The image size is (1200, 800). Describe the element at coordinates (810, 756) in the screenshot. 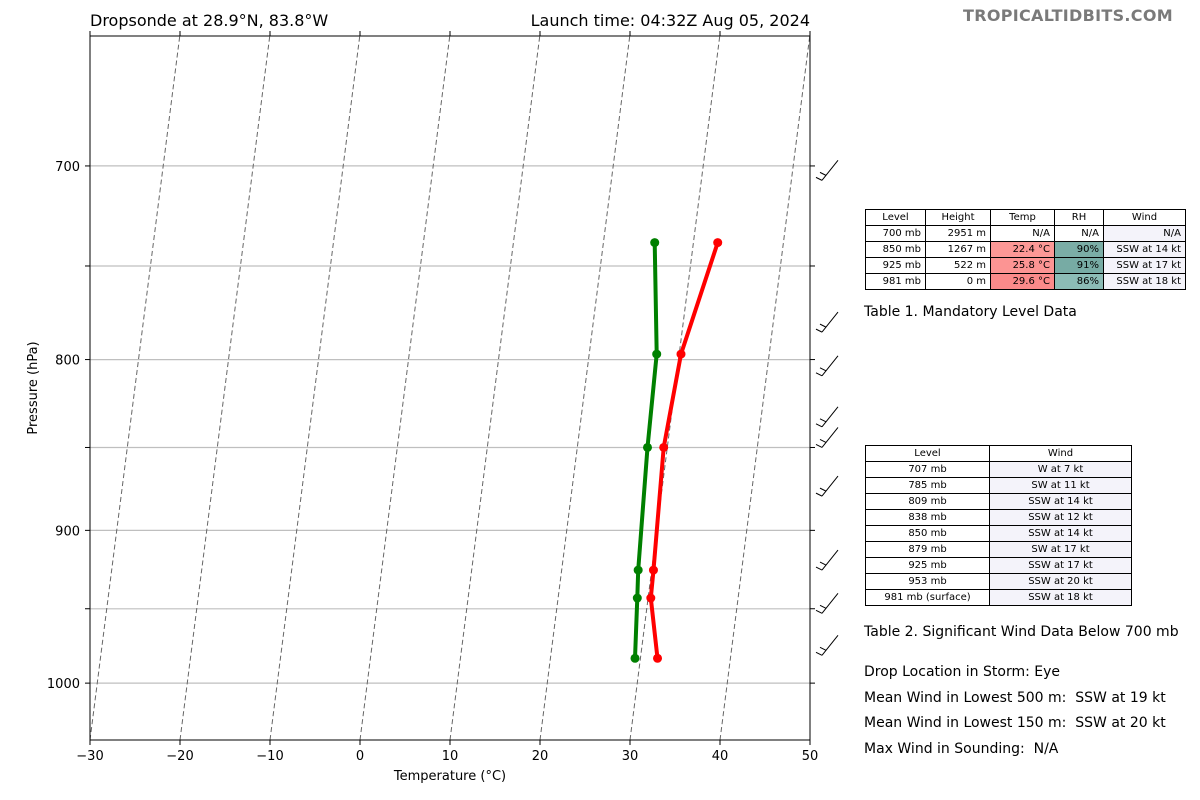

I see `x-tick-label: 50` at that location.